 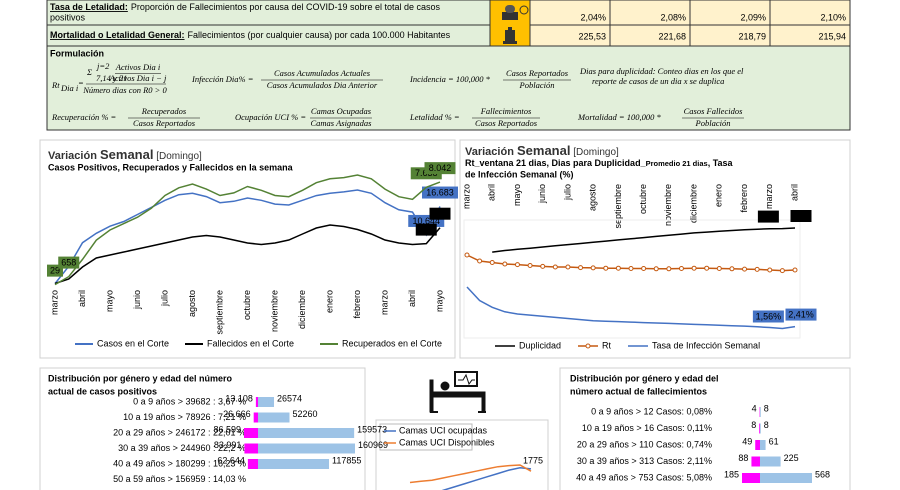 What do you see at coordinates (392, 343) in the screenshot?
I see `legend-label: Recuperados en el Corte` at bounding box center [392, 343].